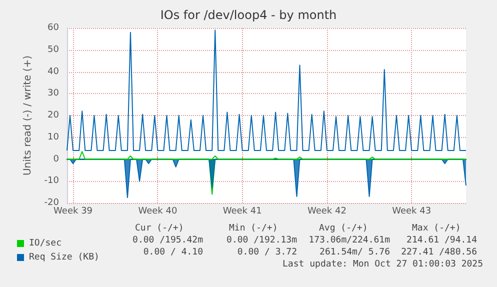  What do you see at coordinates (439, 253) in the screenshot?
I see `text: 227.41 /480.56` at bounding box center [439, 253].